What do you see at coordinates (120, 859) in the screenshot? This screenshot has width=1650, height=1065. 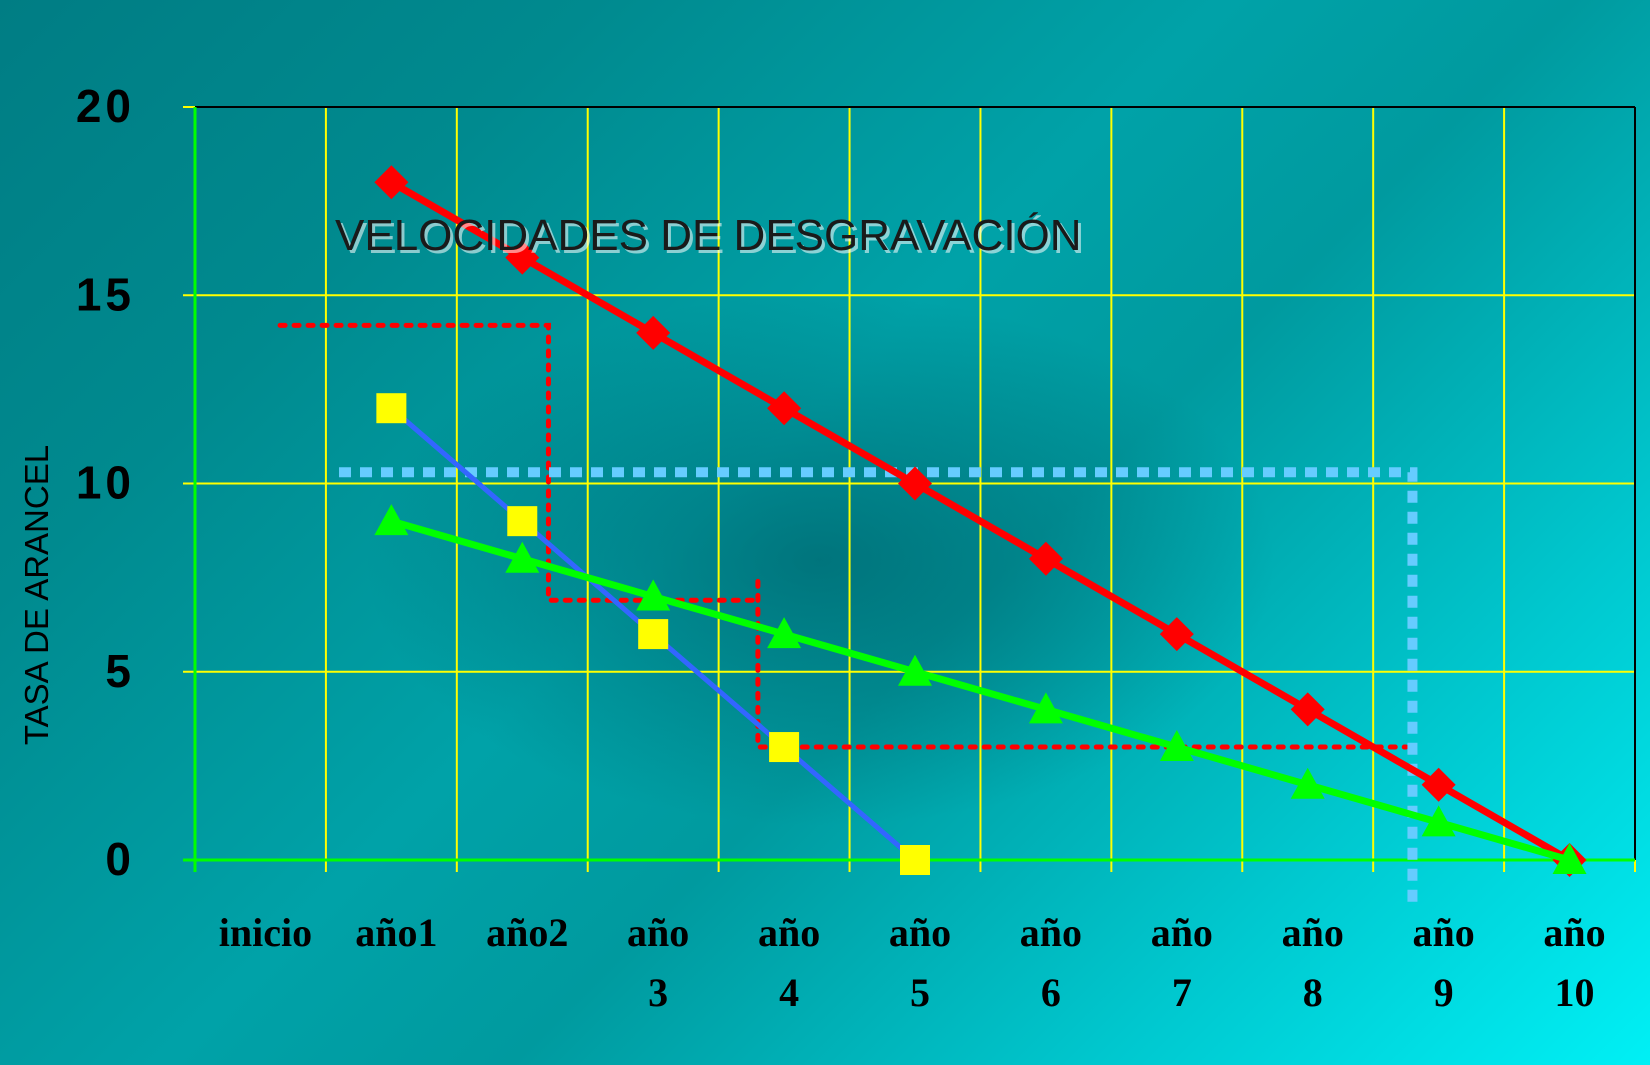 I see `y-tick-label: 0` at bounding box center [120, 859].